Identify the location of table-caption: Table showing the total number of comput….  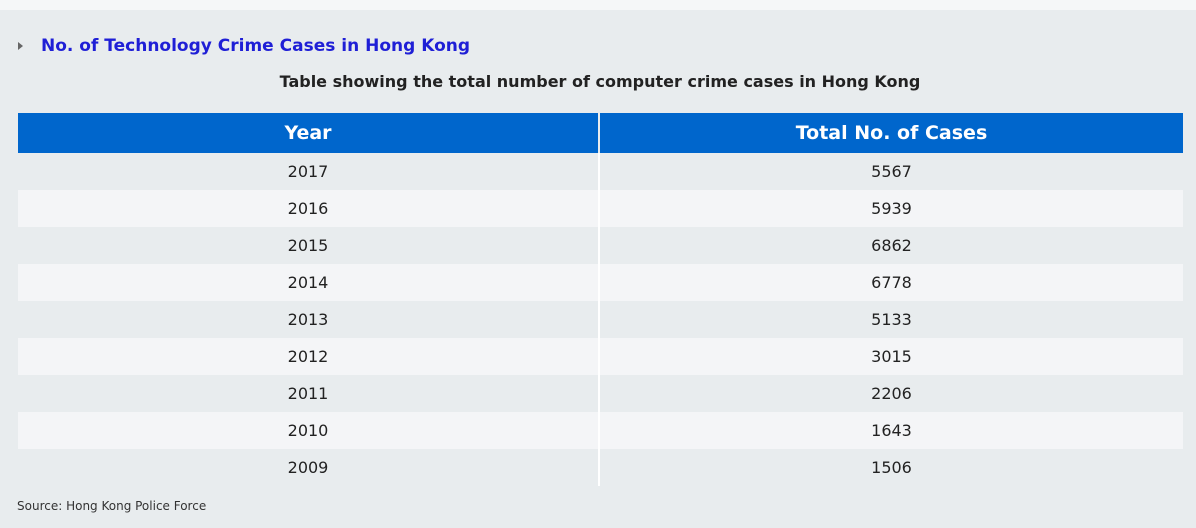
(600, 81).